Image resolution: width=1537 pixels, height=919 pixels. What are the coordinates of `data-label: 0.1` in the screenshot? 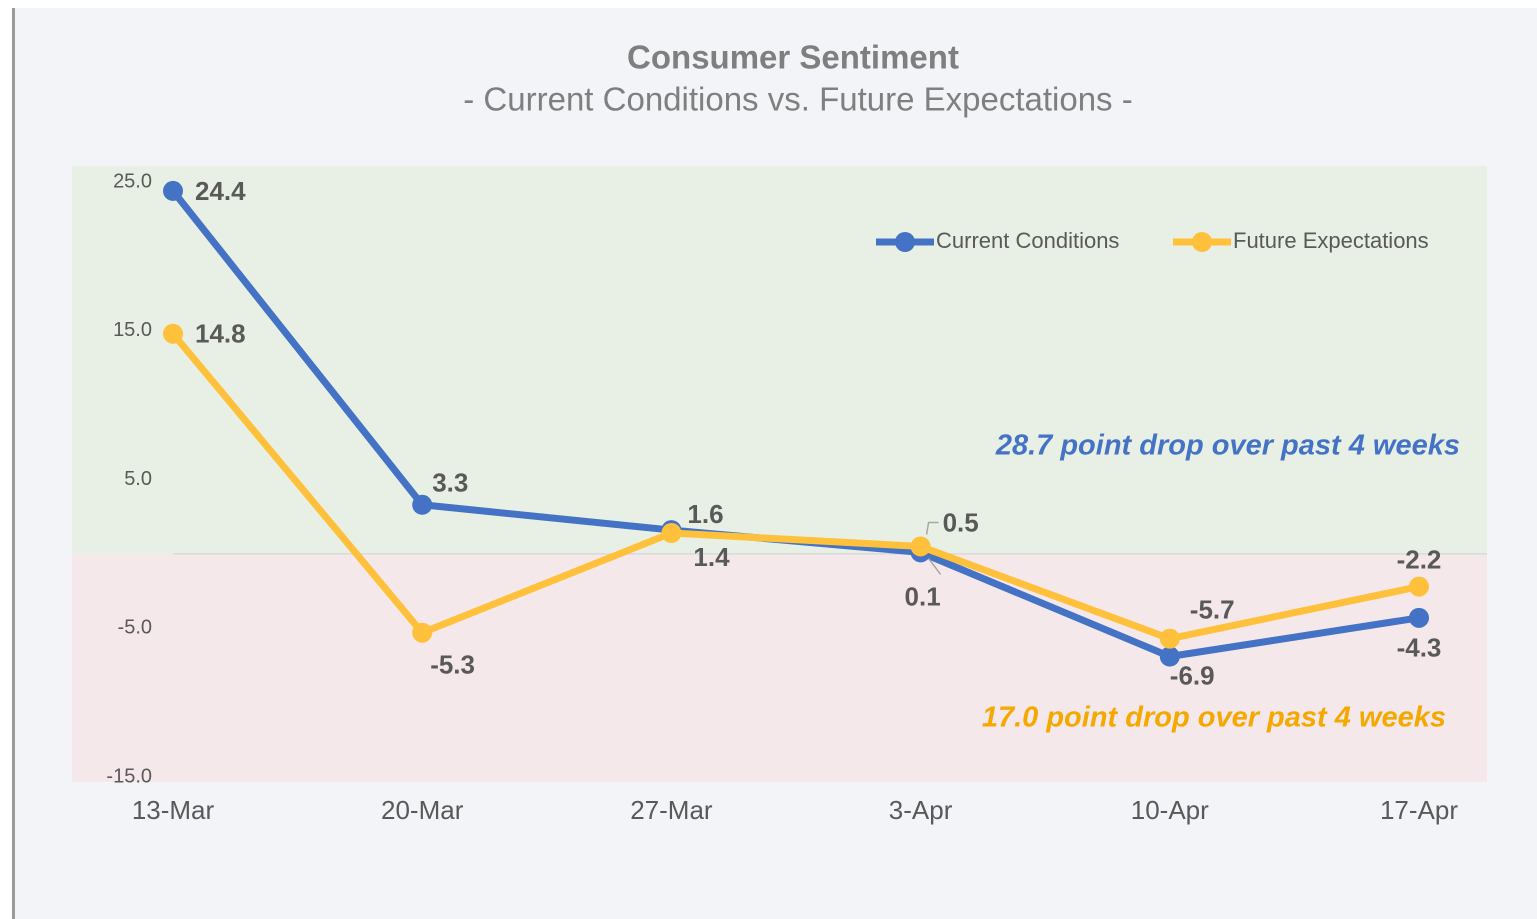 It's located at (923, 596).